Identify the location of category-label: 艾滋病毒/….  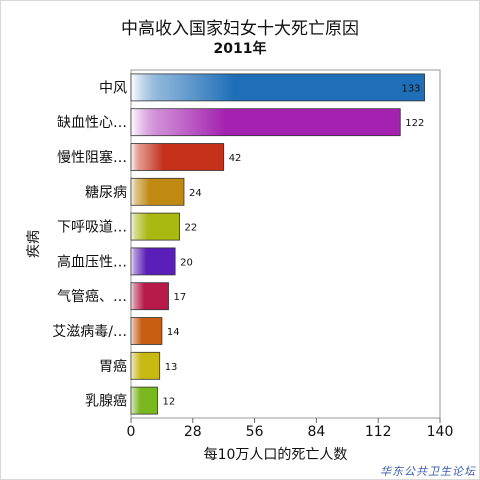
(89, 332).